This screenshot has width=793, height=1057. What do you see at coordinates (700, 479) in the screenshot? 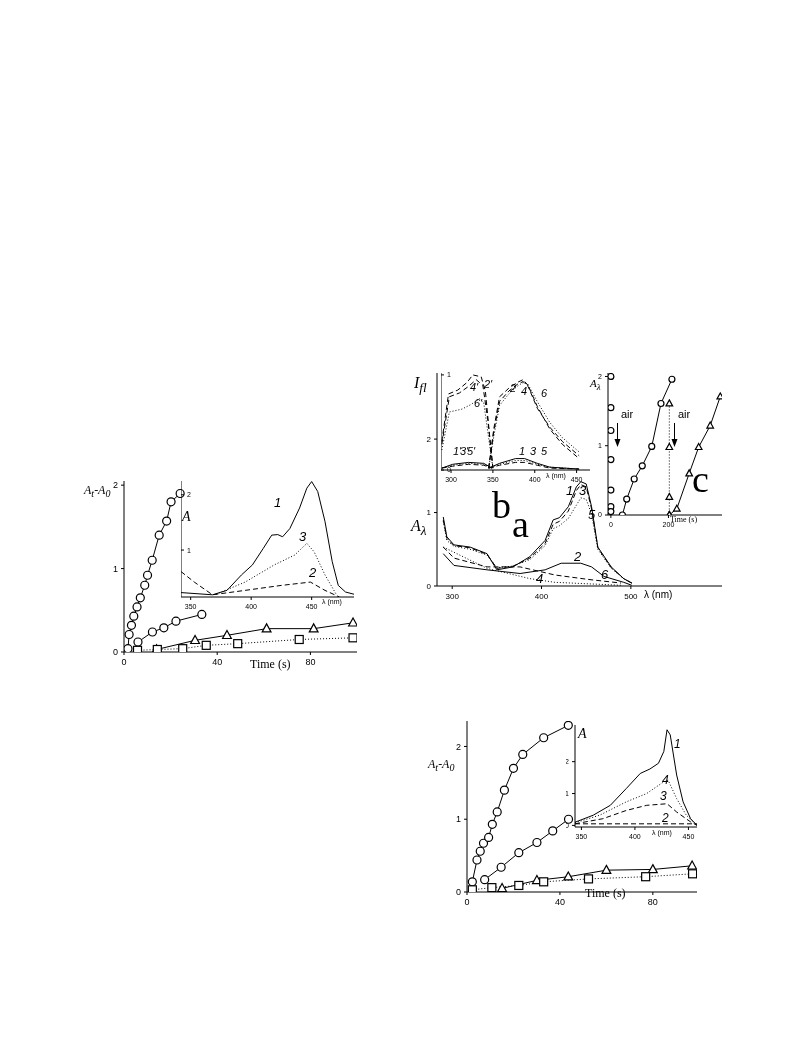
I see `annotation: c` at bounding box center [700, 479].